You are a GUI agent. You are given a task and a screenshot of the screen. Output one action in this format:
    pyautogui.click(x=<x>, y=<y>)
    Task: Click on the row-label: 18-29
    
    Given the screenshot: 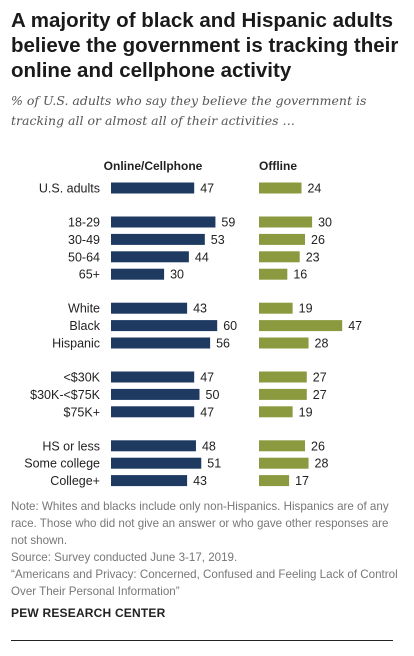 What is the action you would take?
    pyautogui.click(x=84, y=223)
    